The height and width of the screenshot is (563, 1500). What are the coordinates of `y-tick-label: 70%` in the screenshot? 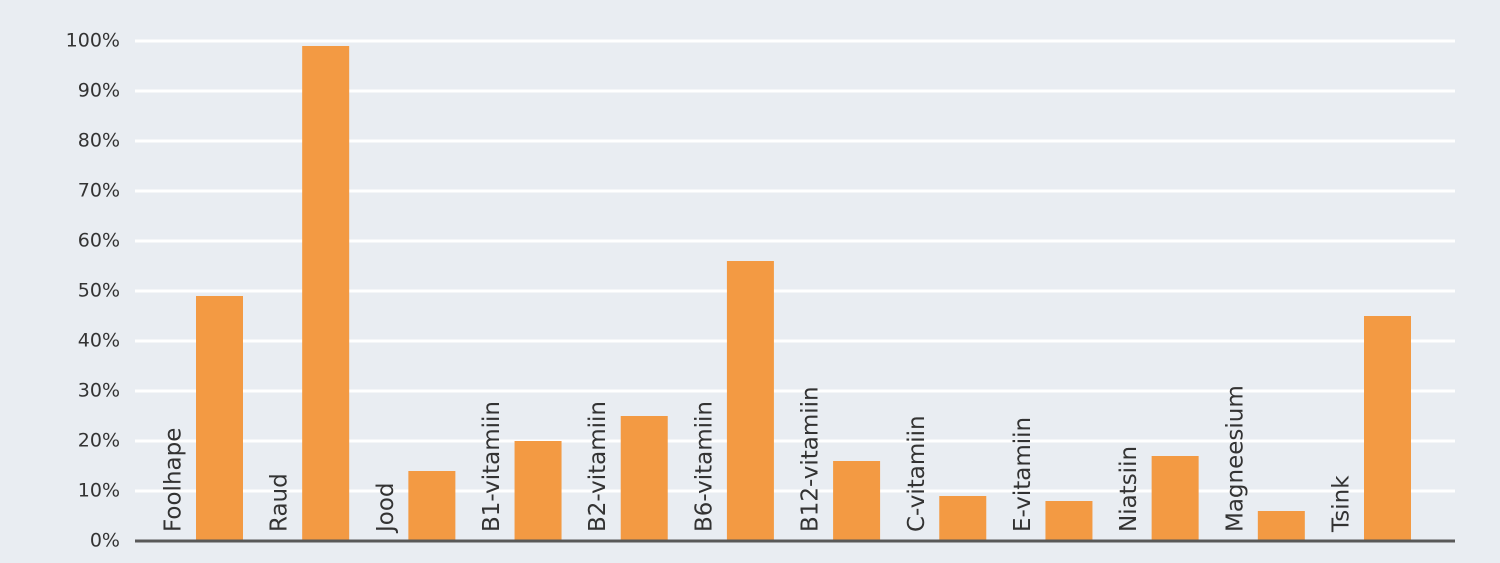 It's located at (99, 191).